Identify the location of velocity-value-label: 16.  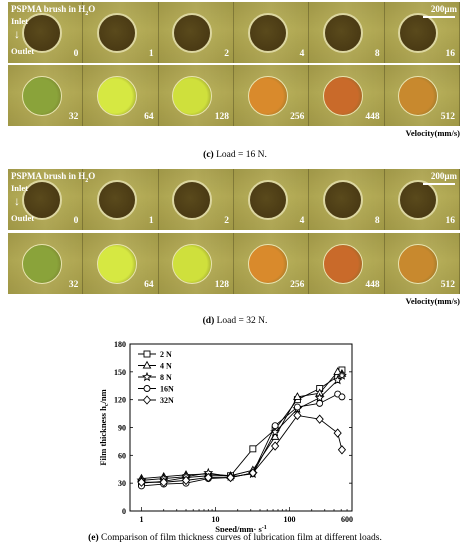
(450, 220).